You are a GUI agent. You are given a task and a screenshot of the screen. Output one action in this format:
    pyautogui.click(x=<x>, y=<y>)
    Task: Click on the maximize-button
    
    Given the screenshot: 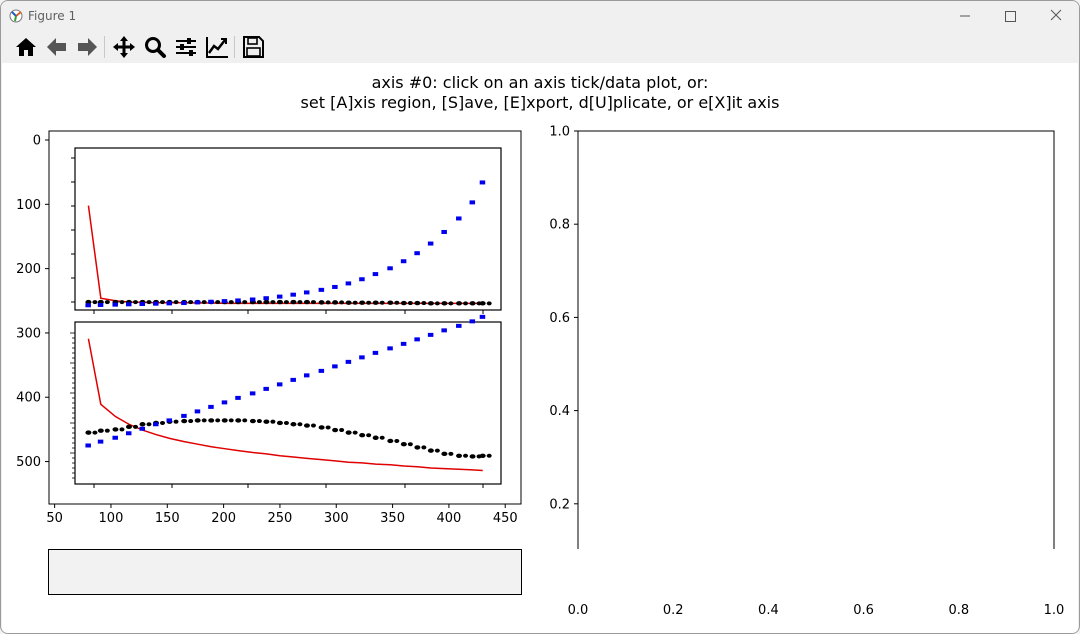 What is the action you would take?
    pyautogui.click(x=1010, y=16)
    